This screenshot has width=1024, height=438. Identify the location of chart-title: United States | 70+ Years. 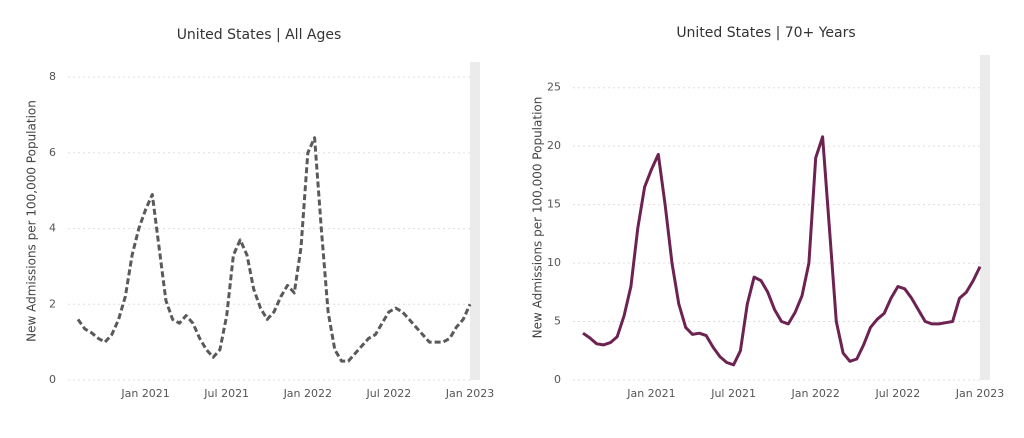
(765, 33).